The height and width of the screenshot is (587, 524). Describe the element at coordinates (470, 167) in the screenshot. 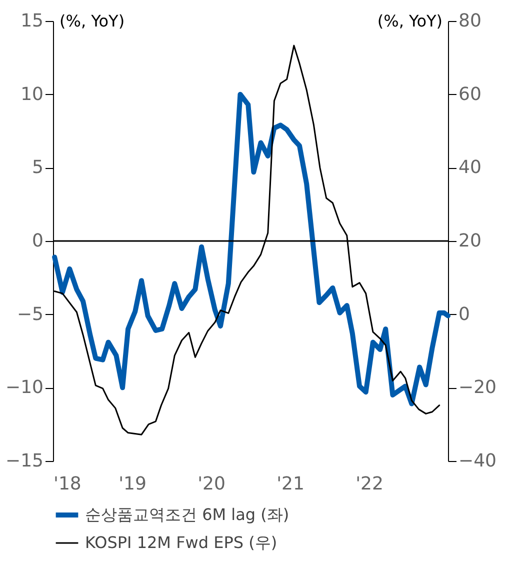

I see `y2-tick-label: 40` at that location.